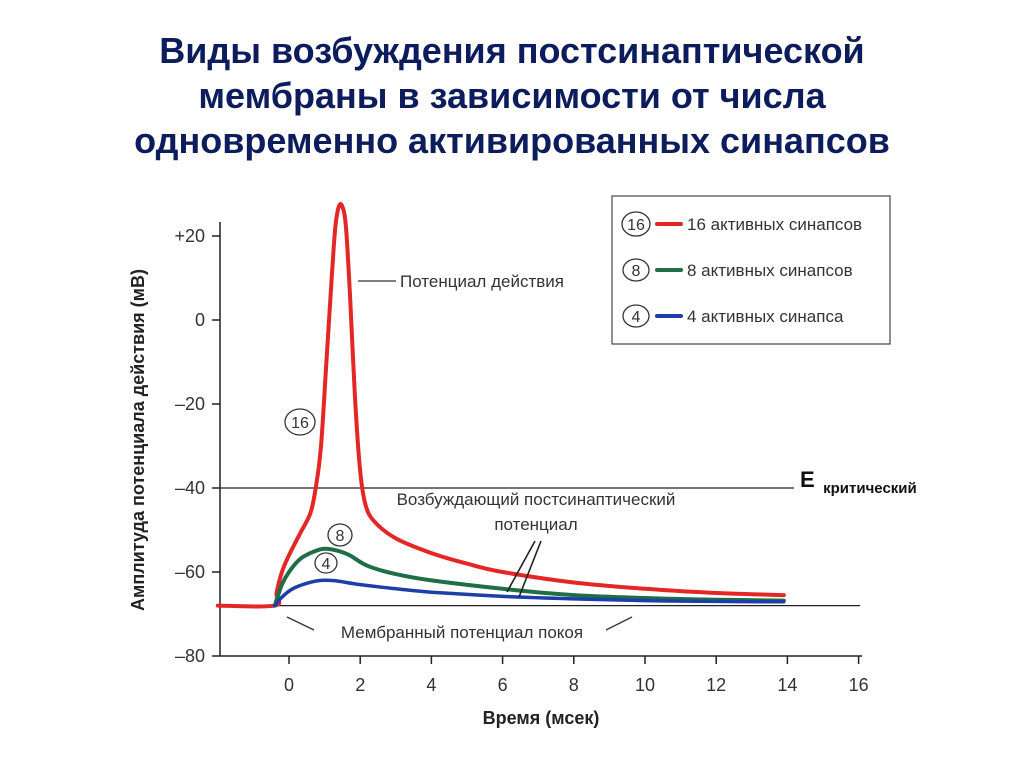 This screenshot has width=1024, height=767. I want to click on x-tick-label: 16, so click(859, 685).